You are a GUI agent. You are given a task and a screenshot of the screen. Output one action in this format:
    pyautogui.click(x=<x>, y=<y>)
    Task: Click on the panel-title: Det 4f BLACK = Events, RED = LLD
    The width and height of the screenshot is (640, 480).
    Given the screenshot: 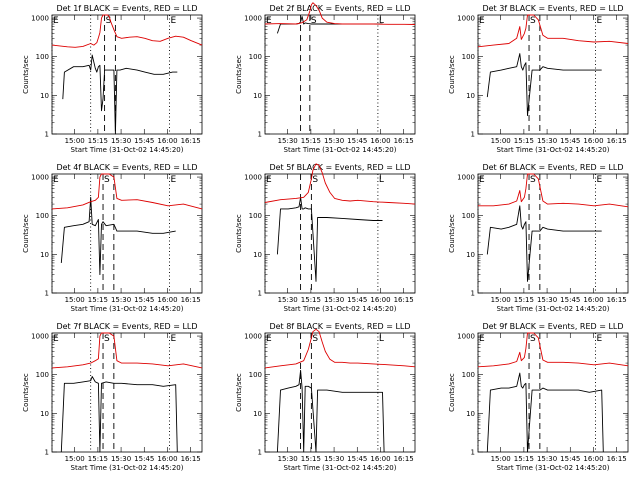 What is the action you would take?
    pyautogui.click(x=126, y=167)
    